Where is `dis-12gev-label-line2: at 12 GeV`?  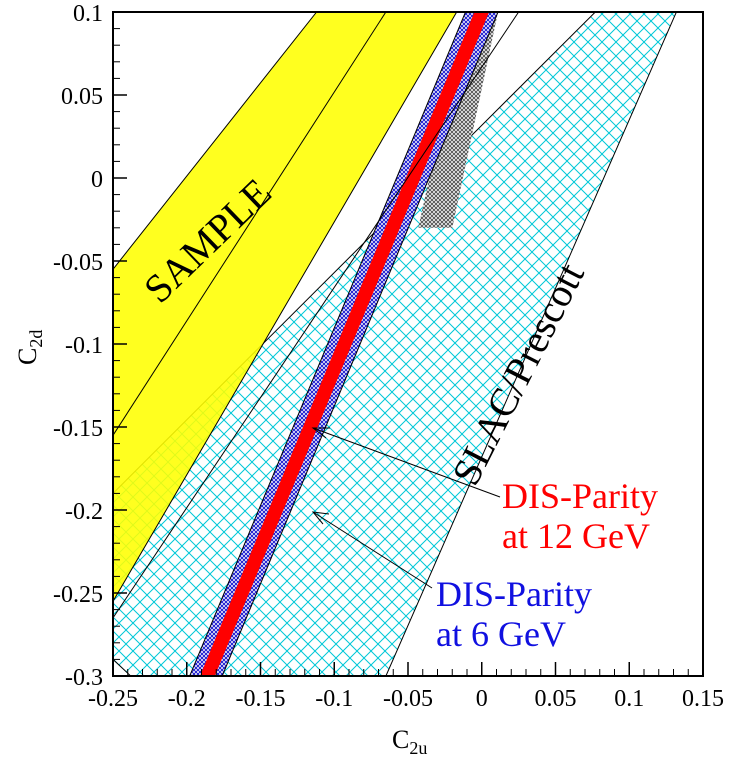 dis-12gev-label-line2: at 12 GeV is located at coordinates (576, 536).